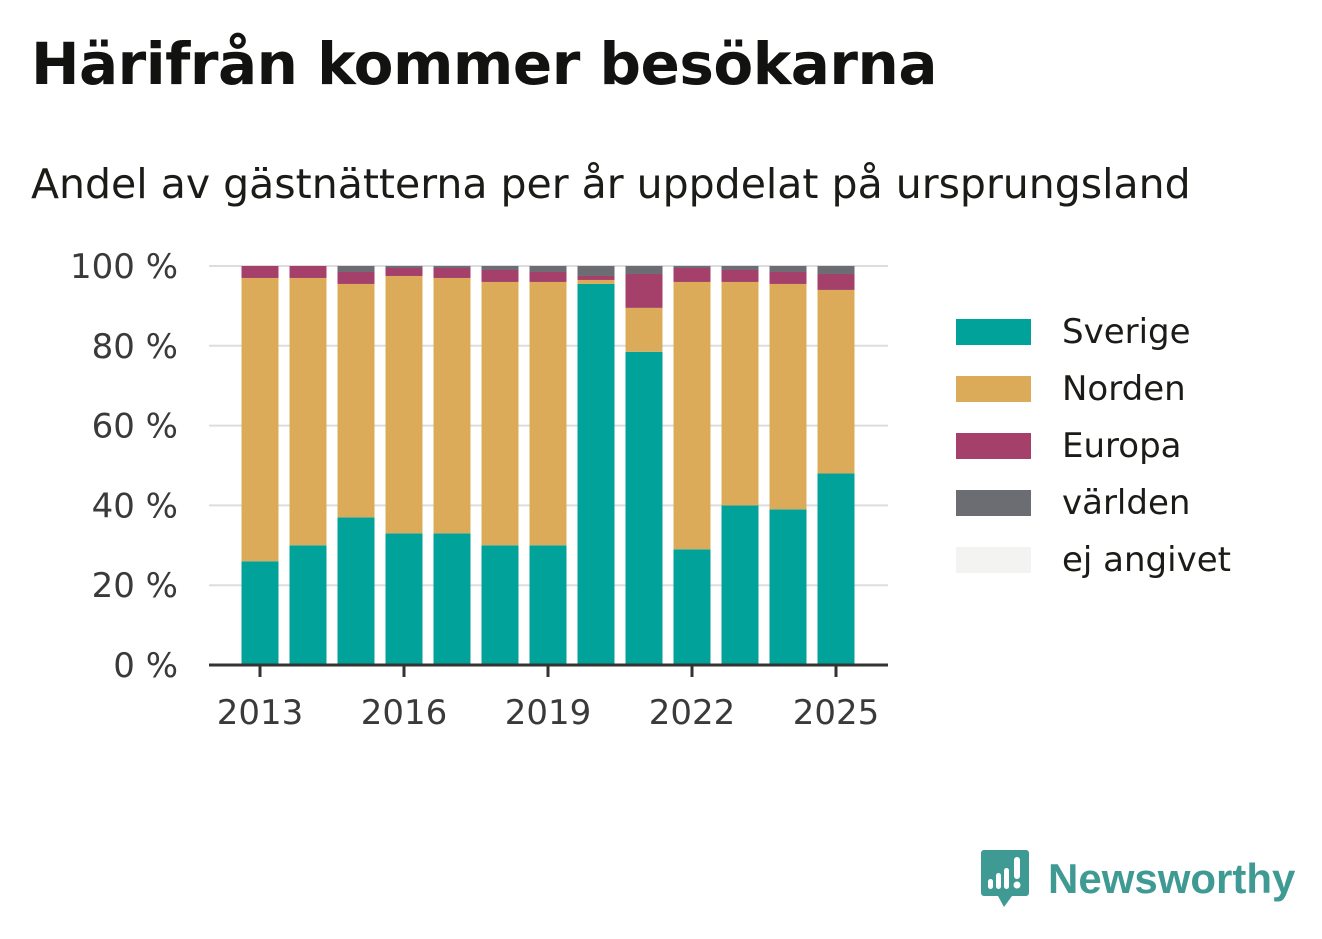 The image size is (1322, 939). What do you see at coordinates (836, 713) in the screenshot?
I see `x-tick-label: 2025` at bounding box center [836, 713].